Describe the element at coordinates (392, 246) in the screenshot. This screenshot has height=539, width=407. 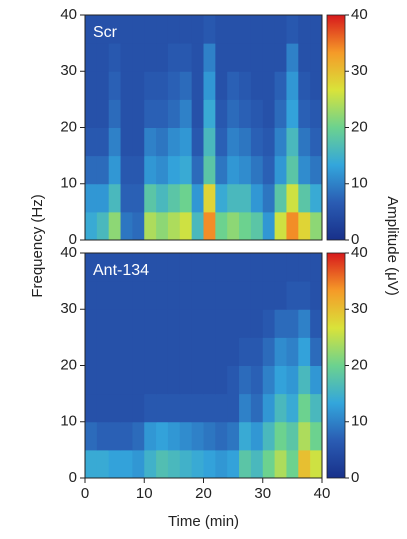
I see `colorbar-label: Amplitude (μV)` at that location.